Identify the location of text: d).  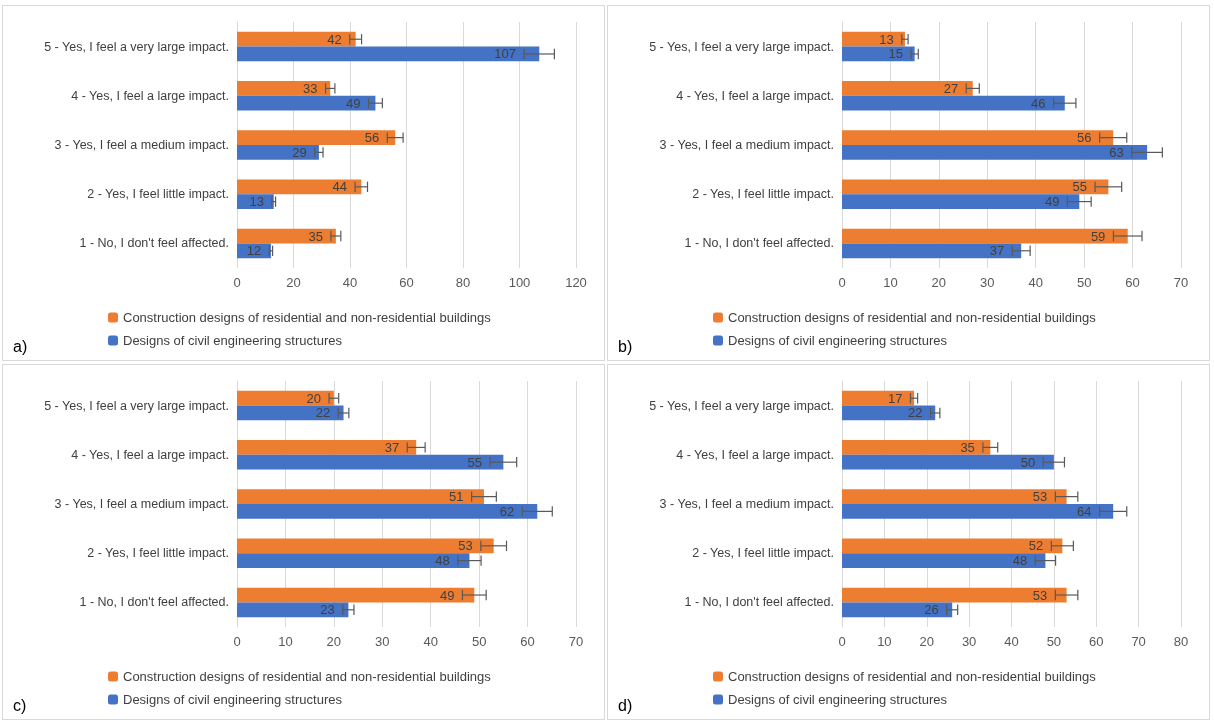
(625, 705).